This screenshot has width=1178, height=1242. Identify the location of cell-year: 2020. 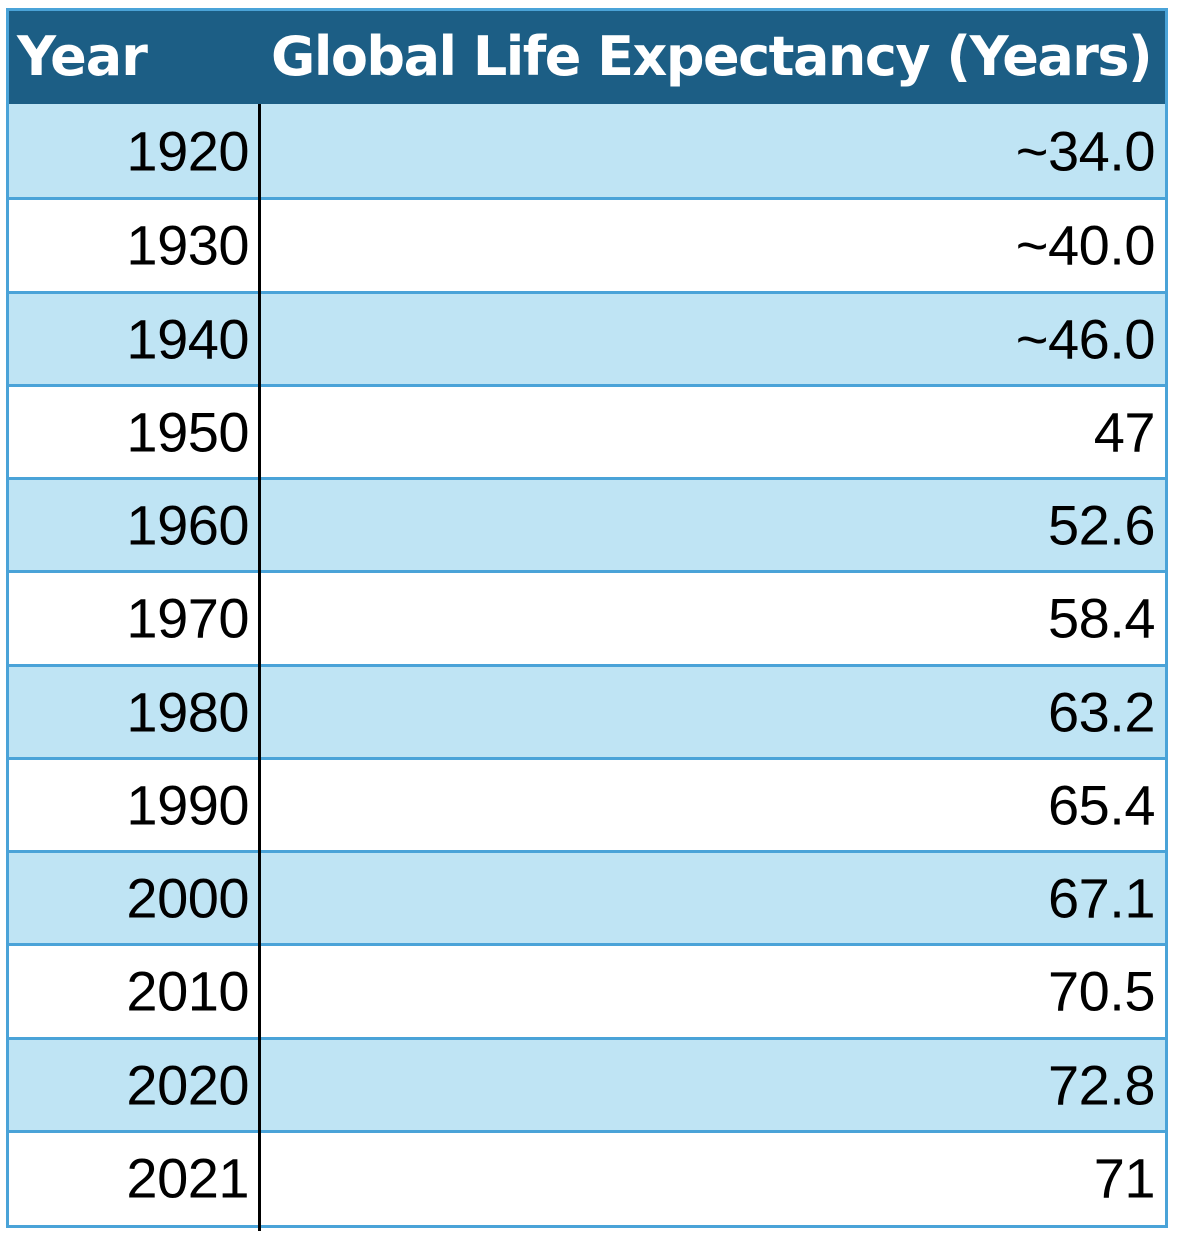
(187, 1085).